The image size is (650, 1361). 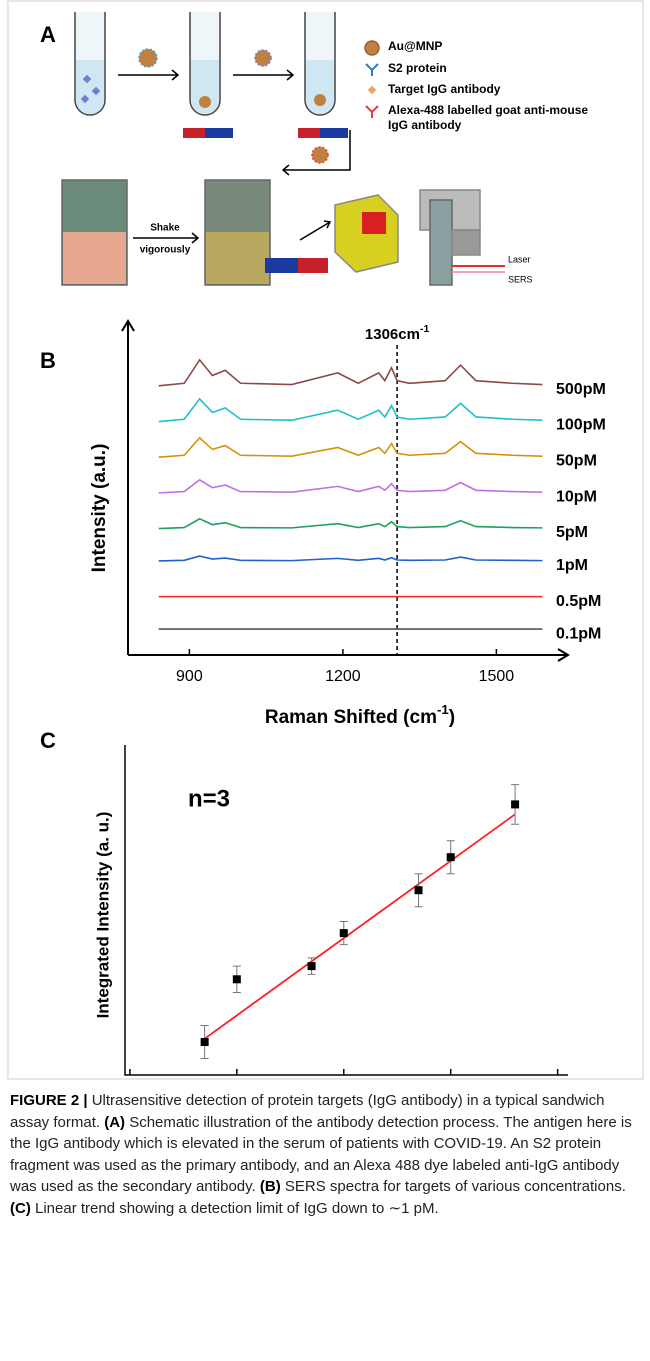 What do you see at coordinates (102, 915) in the screenshot?
I see `y-axis-label: Integrated Intensity (a. u.)` at bounding box center [102, 915].